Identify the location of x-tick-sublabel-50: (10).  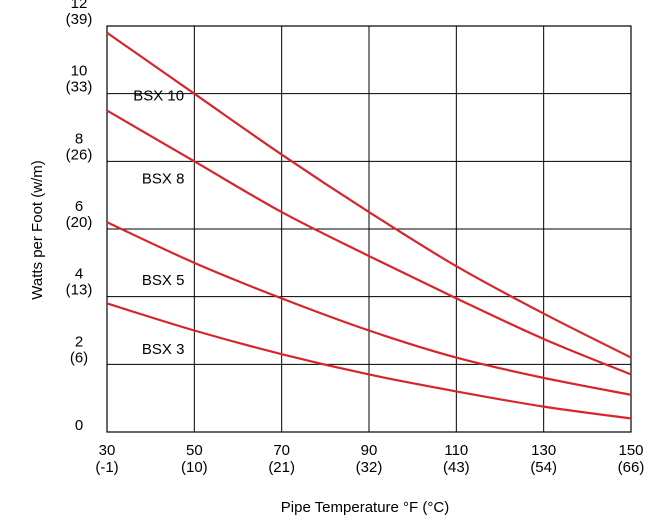
(194, 467).